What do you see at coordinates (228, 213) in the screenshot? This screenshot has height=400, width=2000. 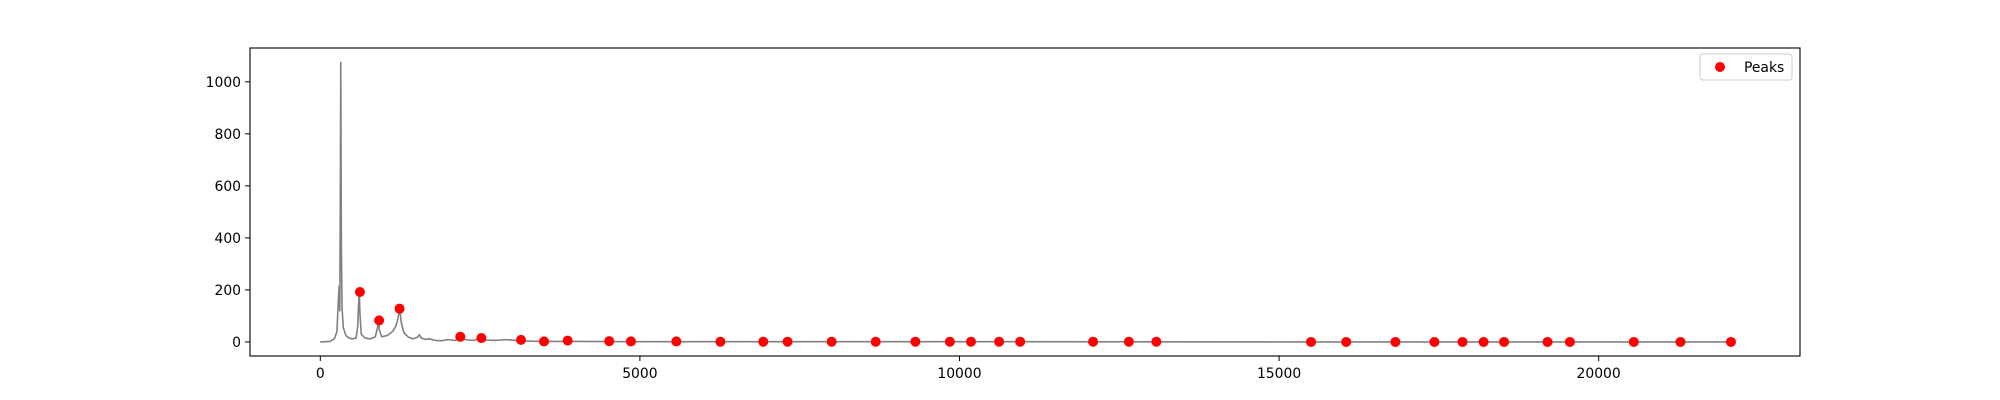 I see `y-axis: 0 200 400 600 800 1000` at bounding box center [228, 213].